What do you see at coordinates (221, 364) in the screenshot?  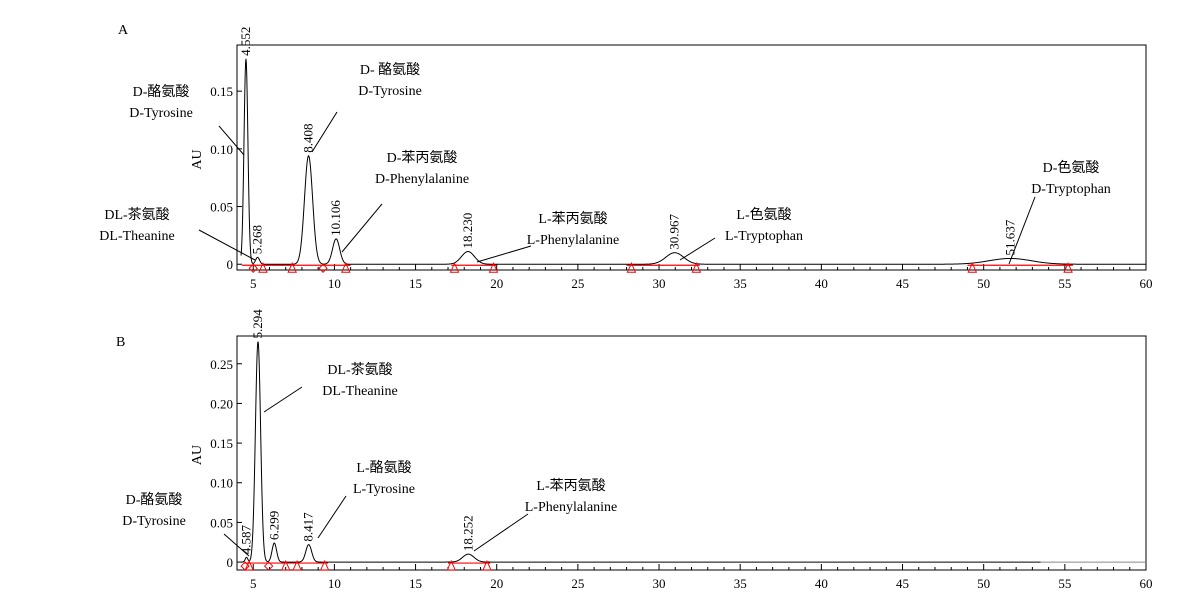 I see `y-tick-label: 0.25` at bounding box center [221, 364].